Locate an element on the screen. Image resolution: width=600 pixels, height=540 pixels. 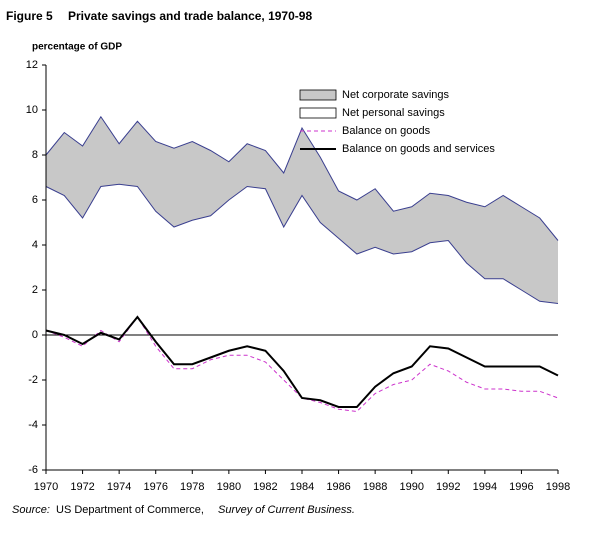
x-tick-label: 1974 is located at coordinates (119, 487).